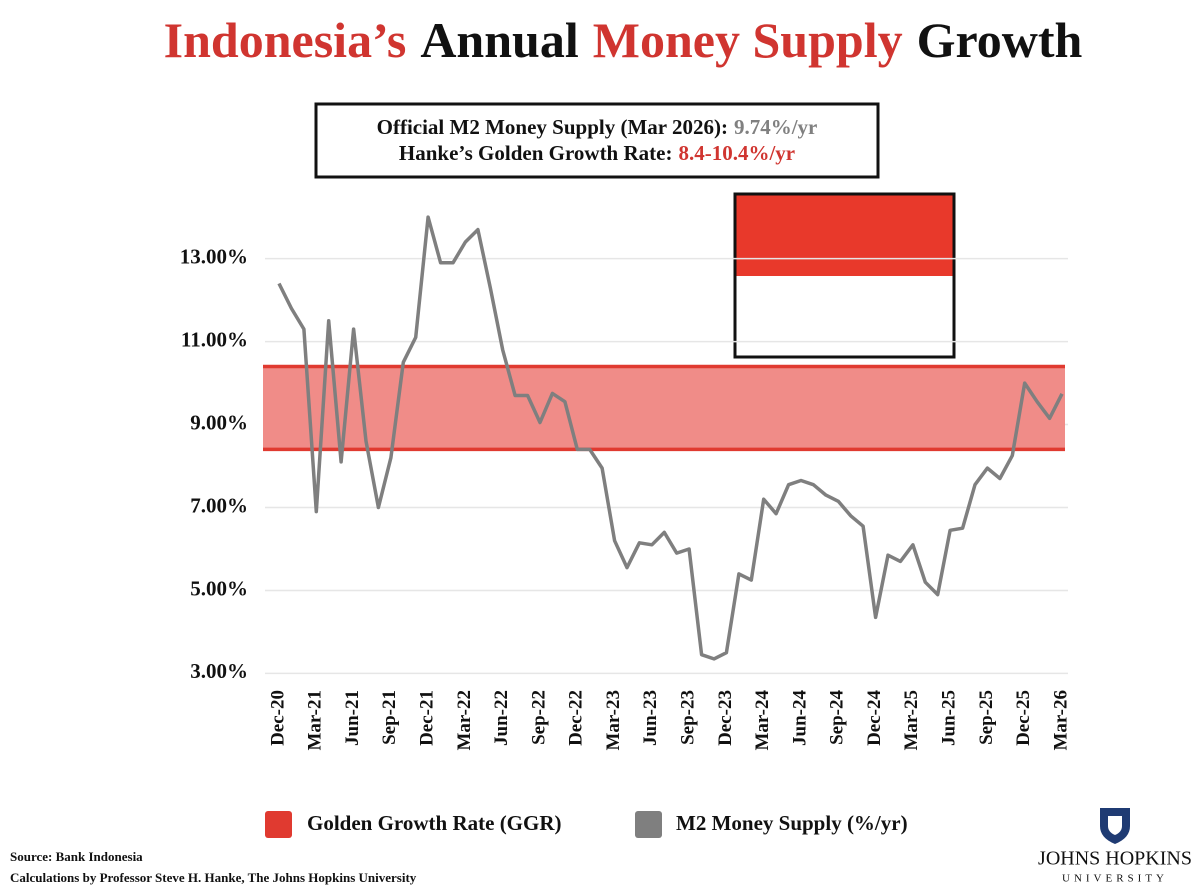  What do you see at coordinates (538, 717) in the screenshot?
I see `x-tick-label: Sep-22` at bounding box center [538, 717].